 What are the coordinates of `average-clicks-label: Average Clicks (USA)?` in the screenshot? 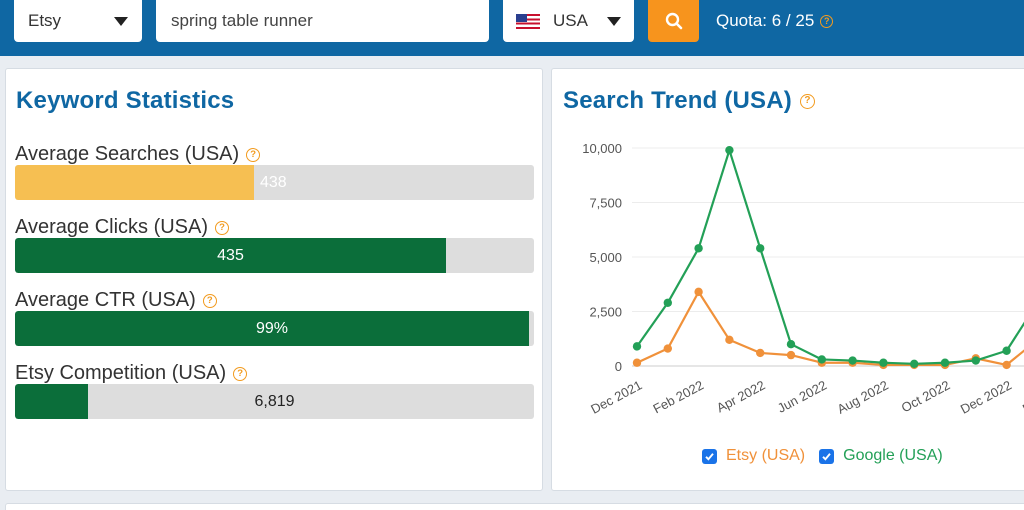 It's located at (122, 227).